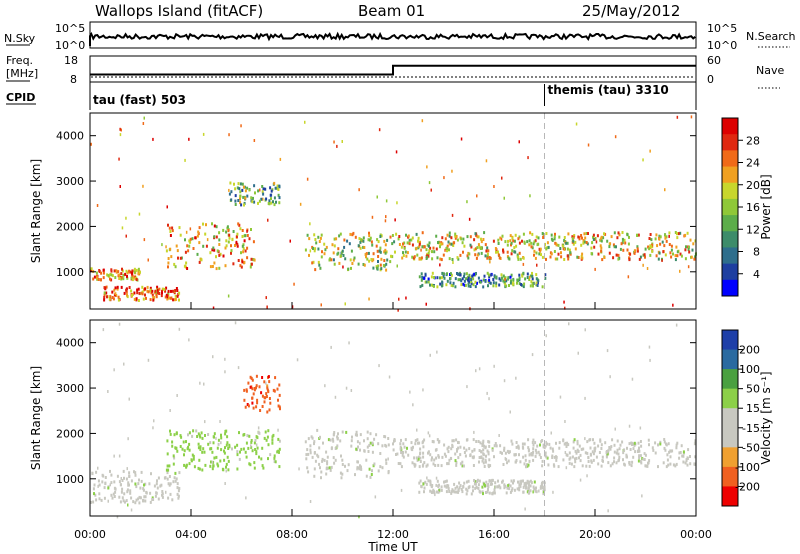 The height and width of the screenshot is (554, 800). What do you see at coordinates (753, 207) in the screenshot?
I see `colorbar-tick-label: 16` at bounding box center [753, 207].